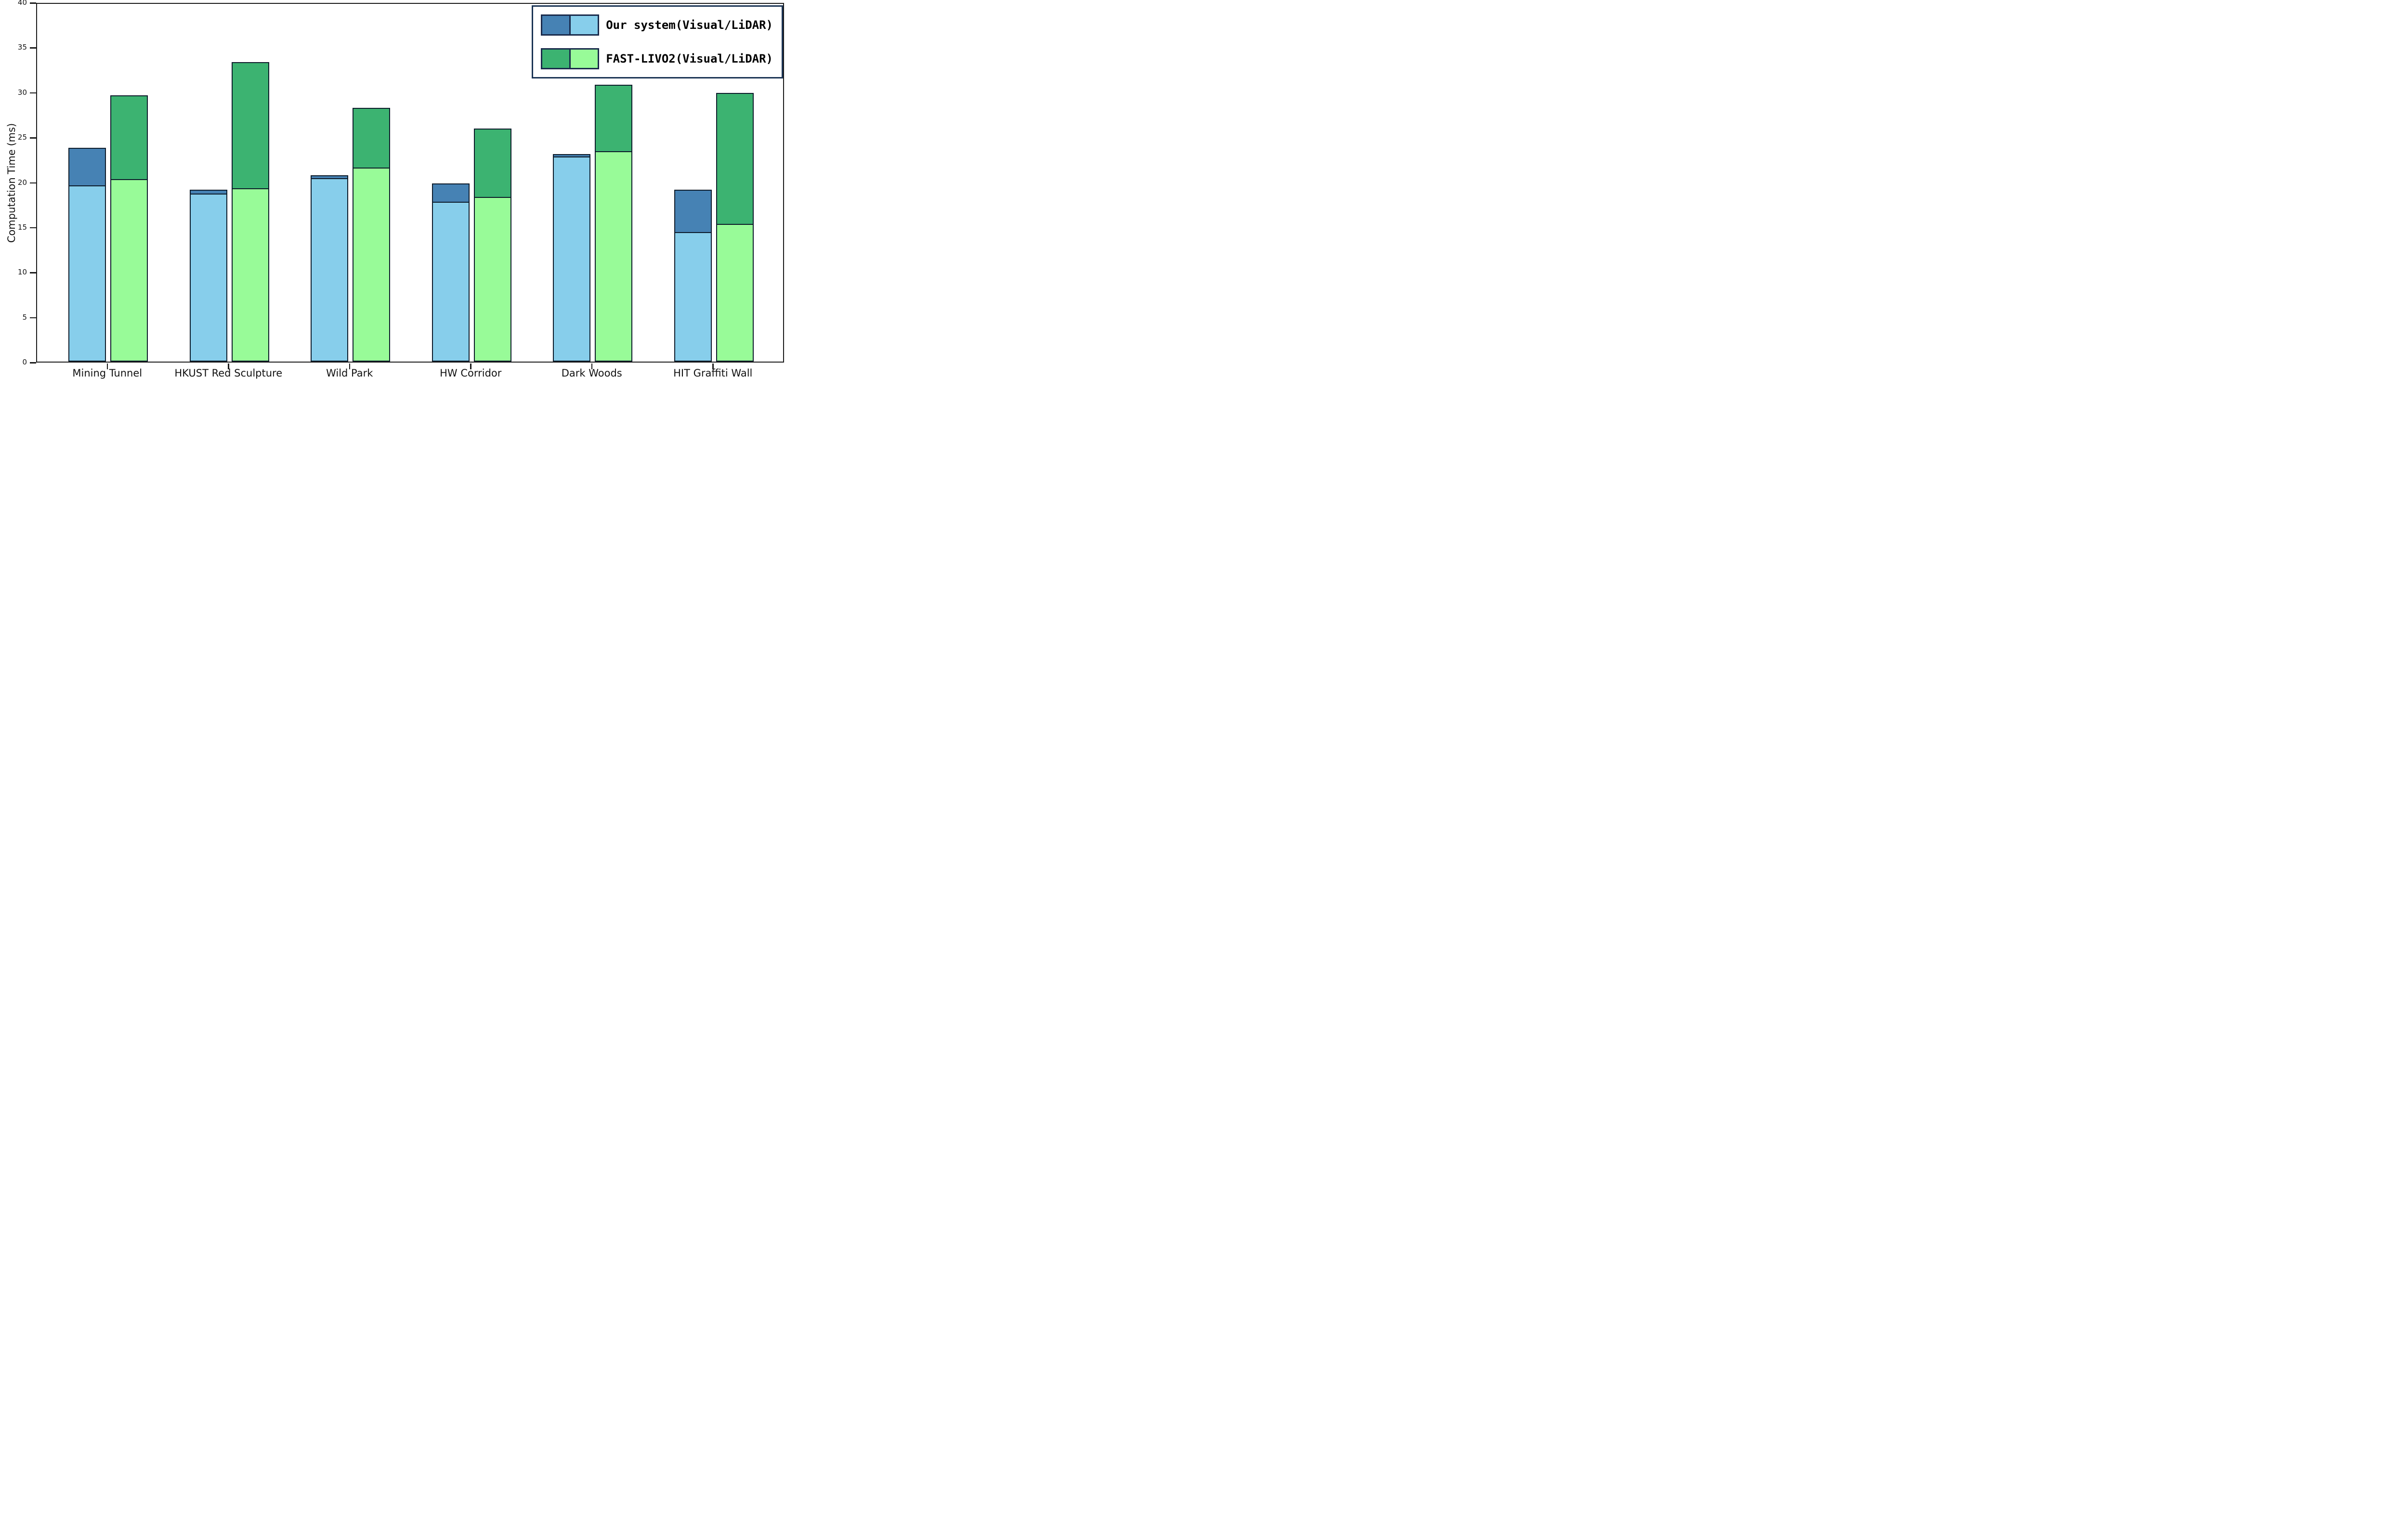 Image resolution: width=2408 pixels, height=1521 pixels. What do you see at coordinates (584, 25) in the screenshot?
I see `our-lidar-swatch-icon` at bounding box center [584, 25].